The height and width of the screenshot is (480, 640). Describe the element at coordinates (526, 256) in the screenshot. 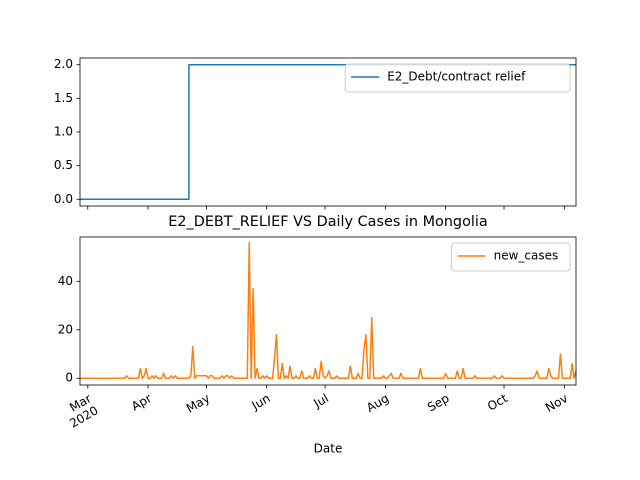

I see `legend-label: new_cases` at that location.